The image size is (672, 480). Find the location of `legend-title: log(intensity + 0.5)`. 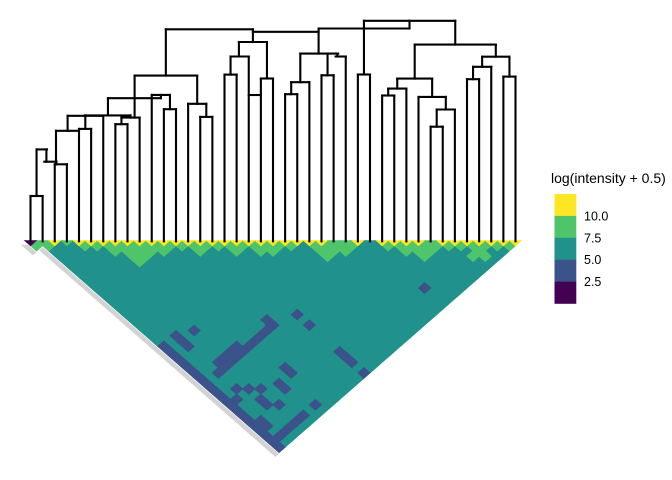

legend-title: log(intensity + 0.5) is located at coordinates (608, 178).